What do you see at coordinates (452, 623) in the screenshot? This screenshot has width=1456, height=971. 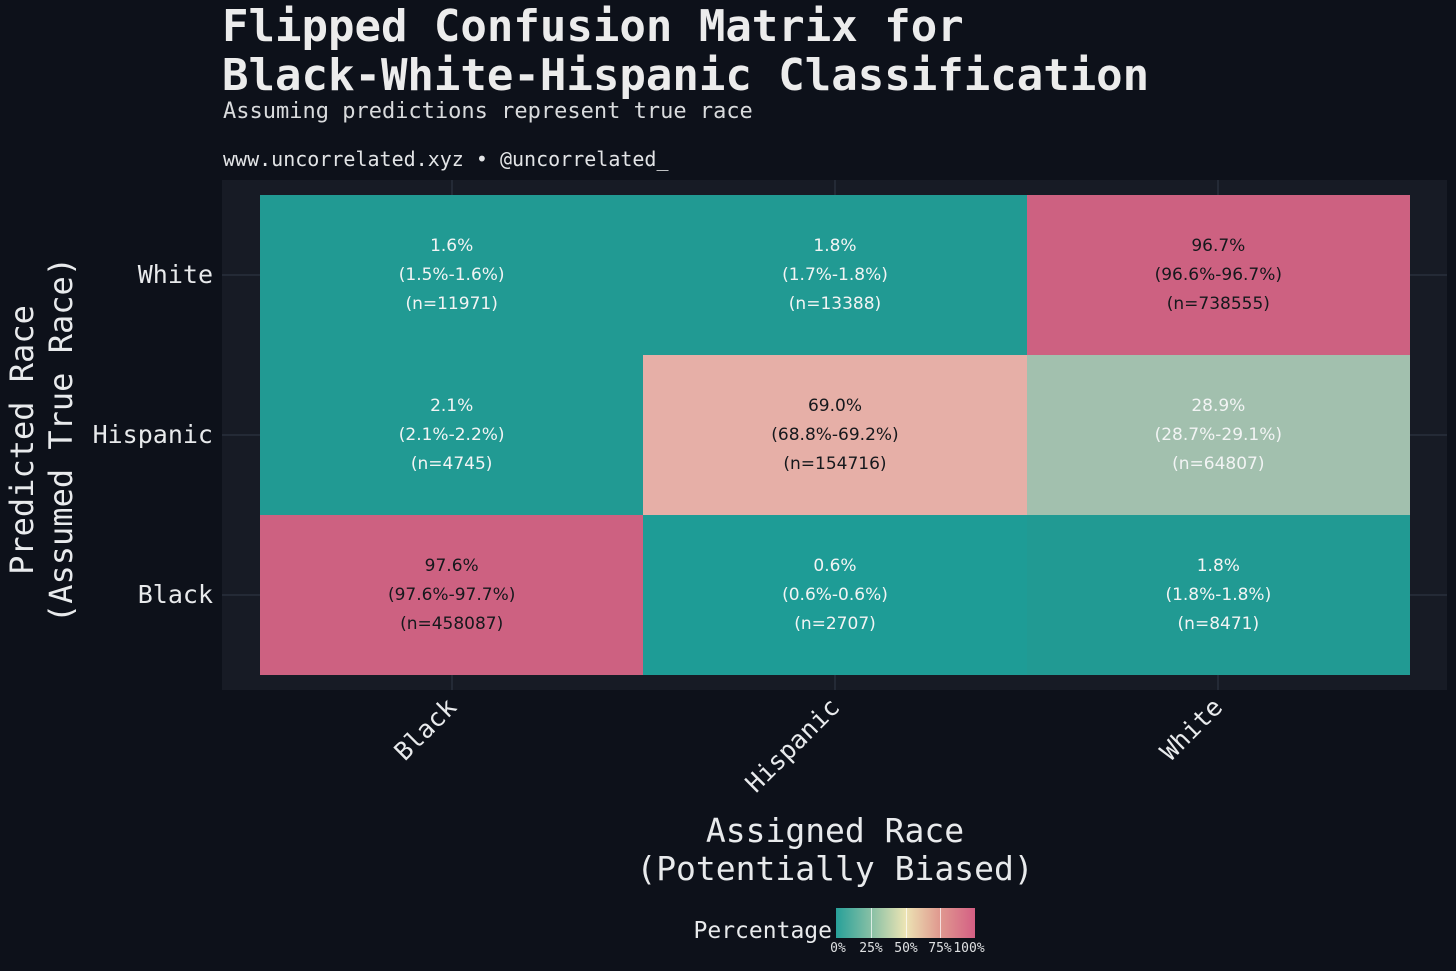 I see `cell-n: (n=458087)` at bounding box center [452, 623].